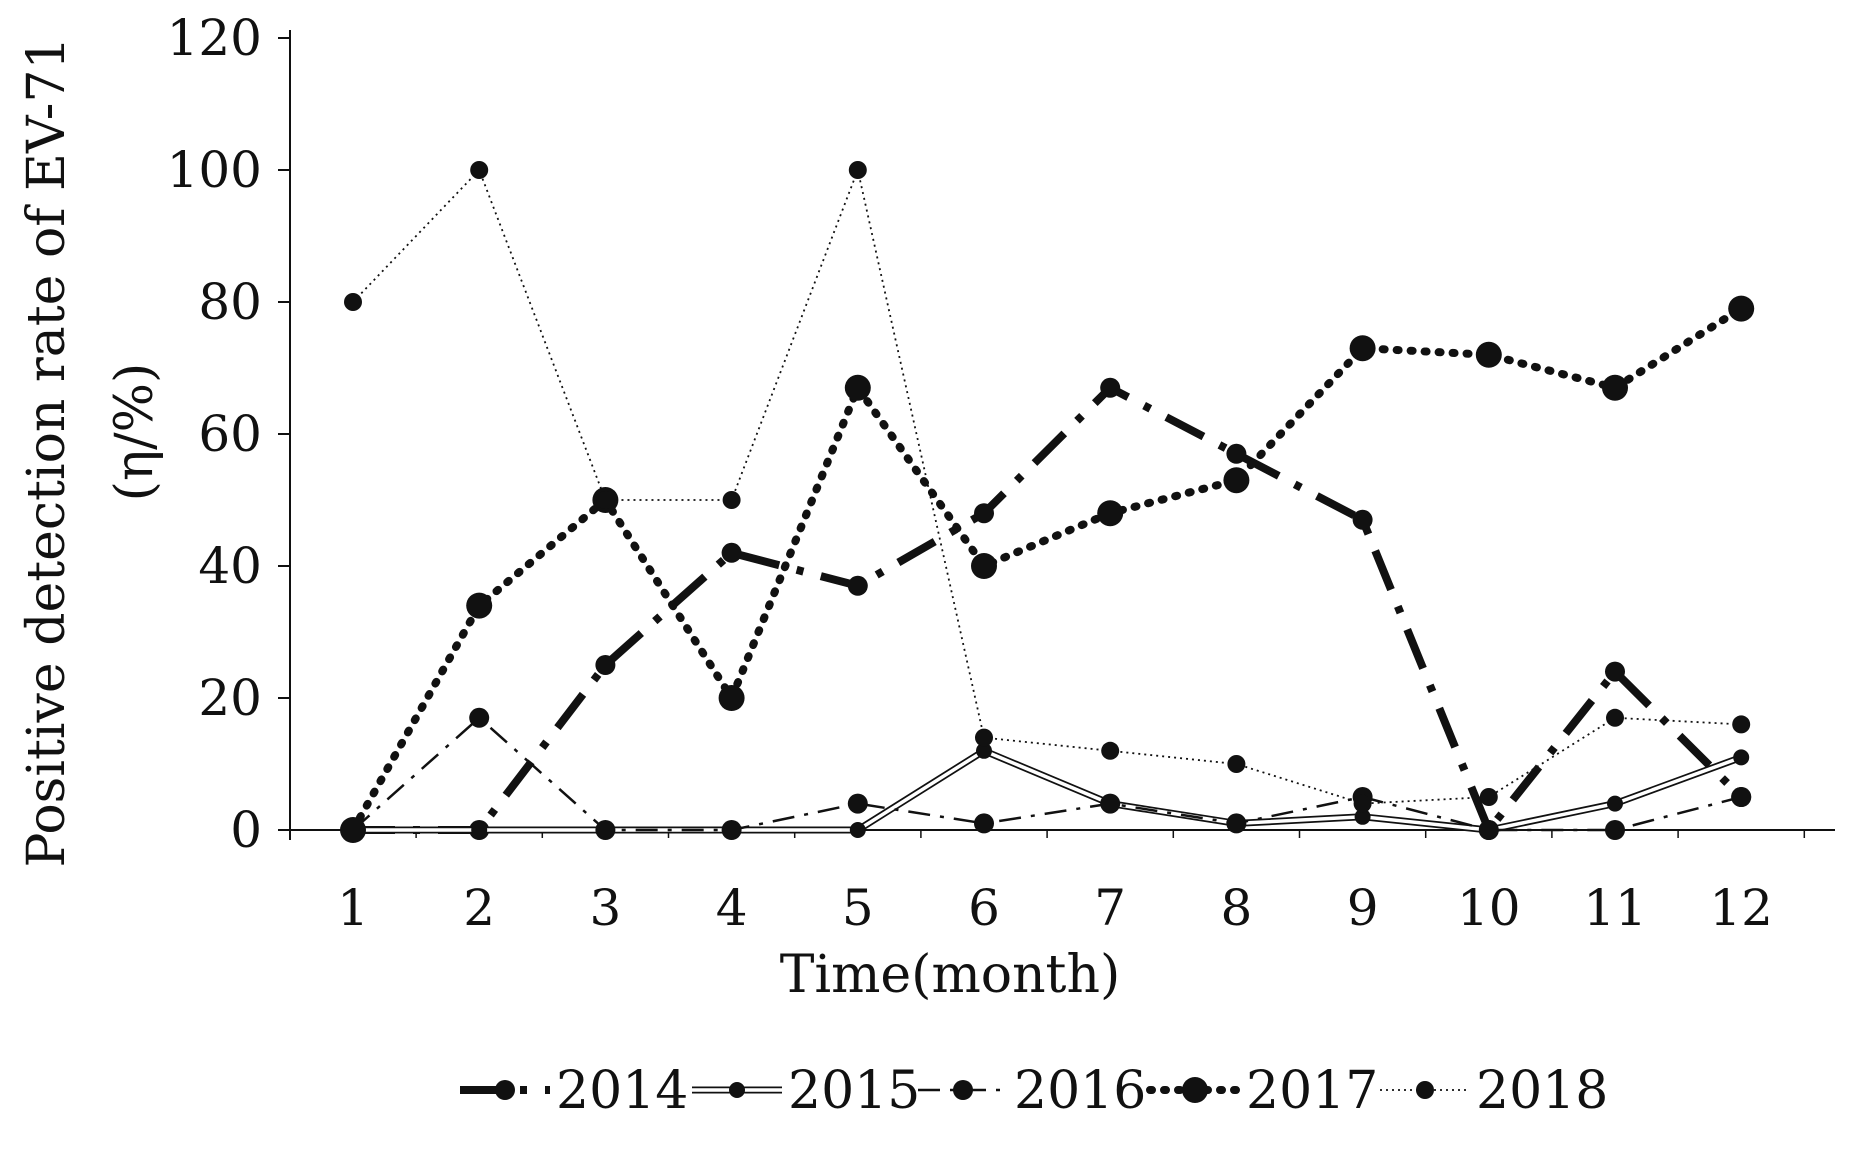 The width and height of the screenshot is (1855, 1154). I want to click on x-axis-title: Time(month), so click(950, 975).